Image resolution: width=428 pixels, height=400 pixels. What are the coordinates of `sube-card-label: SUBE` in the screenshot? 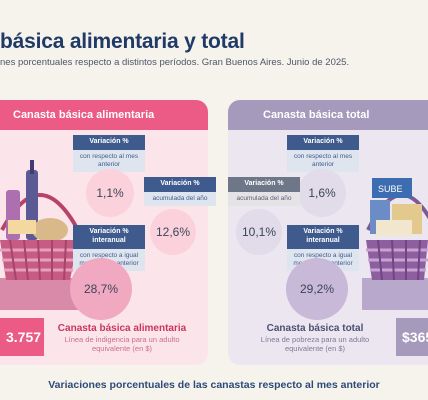 It's located at (390, 189).